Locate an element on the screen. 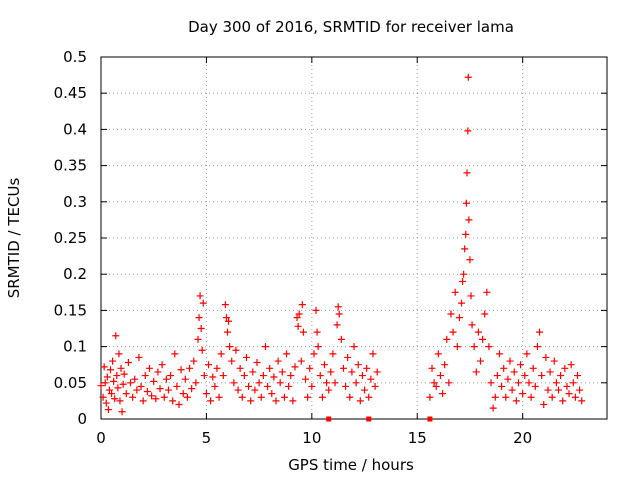 This screenshot has width=640, height=480. y-tick-label: 0.1 is located at coordinates (75, 347).